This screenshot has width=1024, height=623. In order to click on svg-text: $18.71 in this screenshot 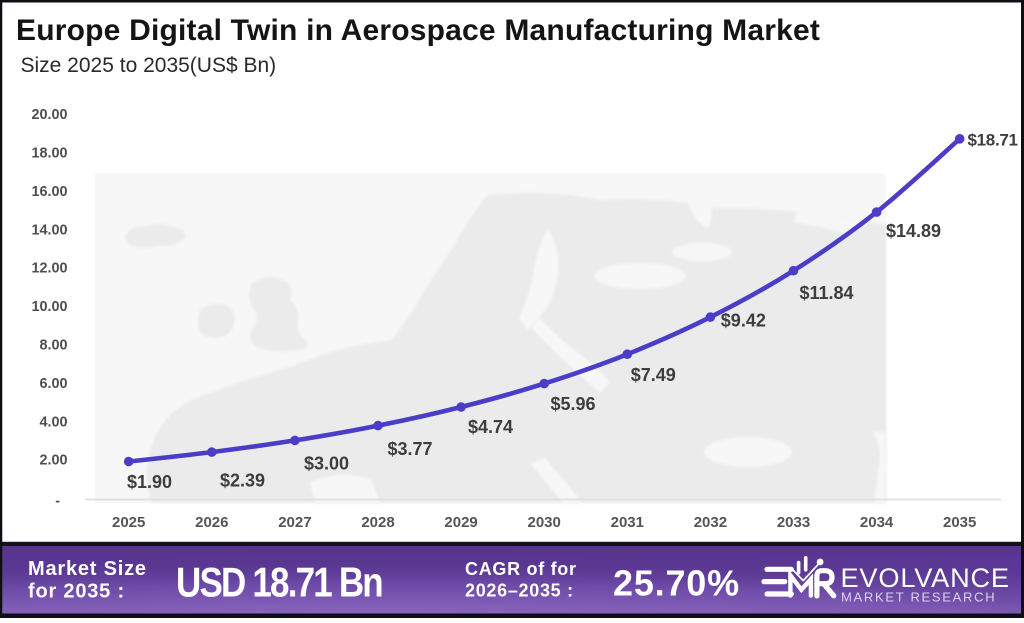, I will do `click(993, 140)`.